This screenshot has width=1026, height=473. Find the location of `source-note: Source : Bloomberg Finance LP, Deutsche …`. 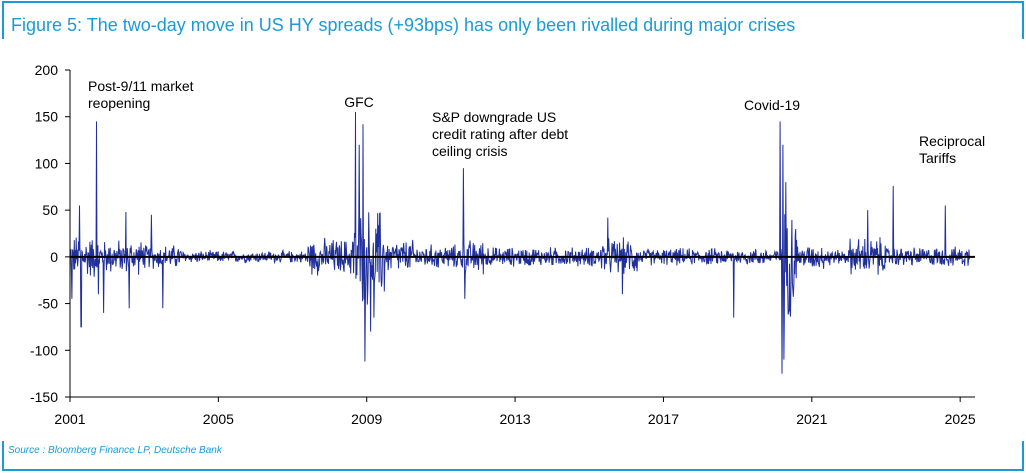

source-note: Source : Bloomberg Finance LP, Deutsche … is located at coordinates (115, 450).